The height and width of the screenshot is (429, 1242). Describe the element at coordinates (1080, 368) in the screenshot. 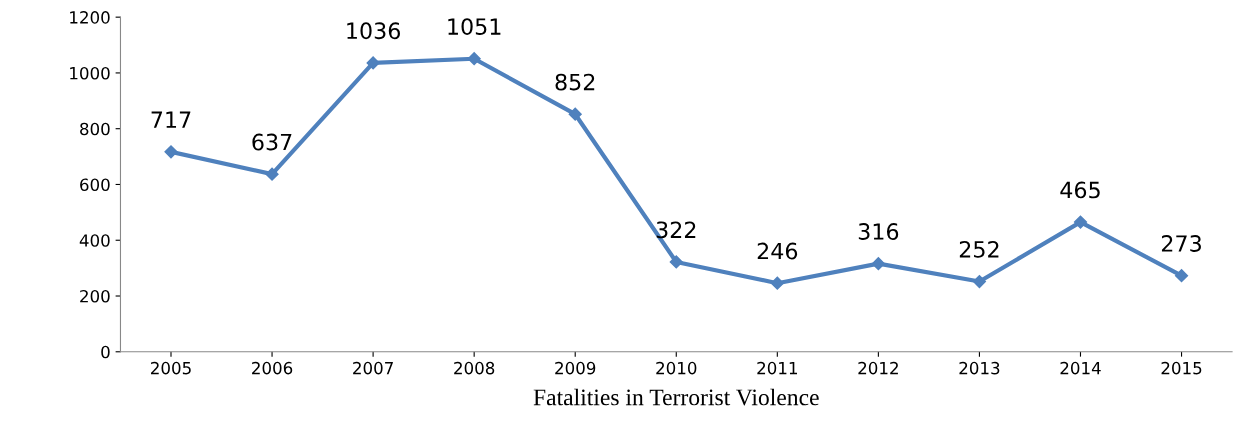

I see `x-tick-label: 2014` at that location.